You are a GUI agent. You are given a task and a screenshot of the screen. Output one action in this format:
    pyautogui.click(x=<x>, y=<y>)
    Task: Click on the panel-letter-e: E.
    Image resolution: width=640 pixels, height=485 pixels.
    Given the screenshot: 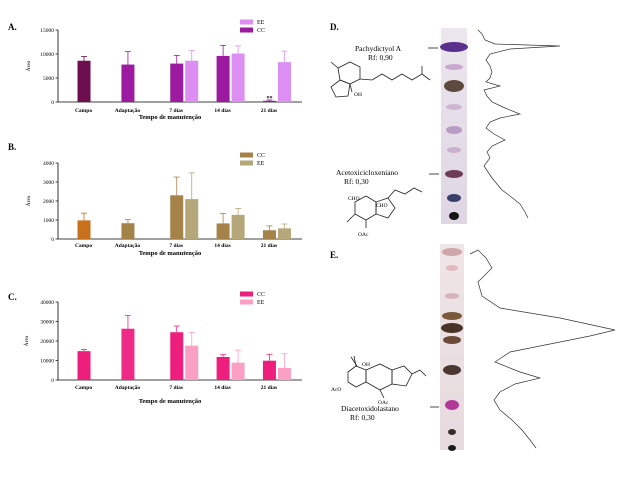 What is the action you would take?
    pyautogui.click(x=334, y=255)
    